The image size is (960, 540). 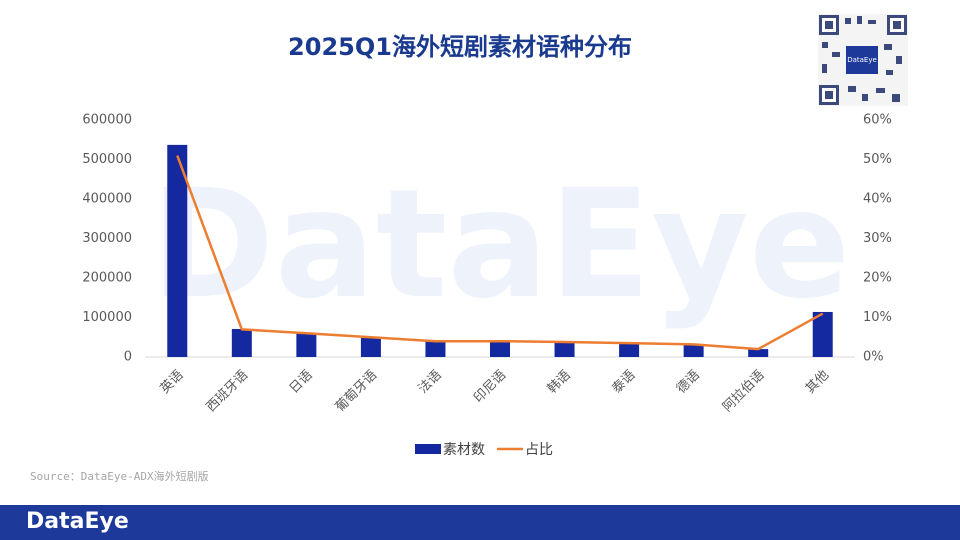 I want to click on x-tick-label: 法语, so click(x=430, y=382).